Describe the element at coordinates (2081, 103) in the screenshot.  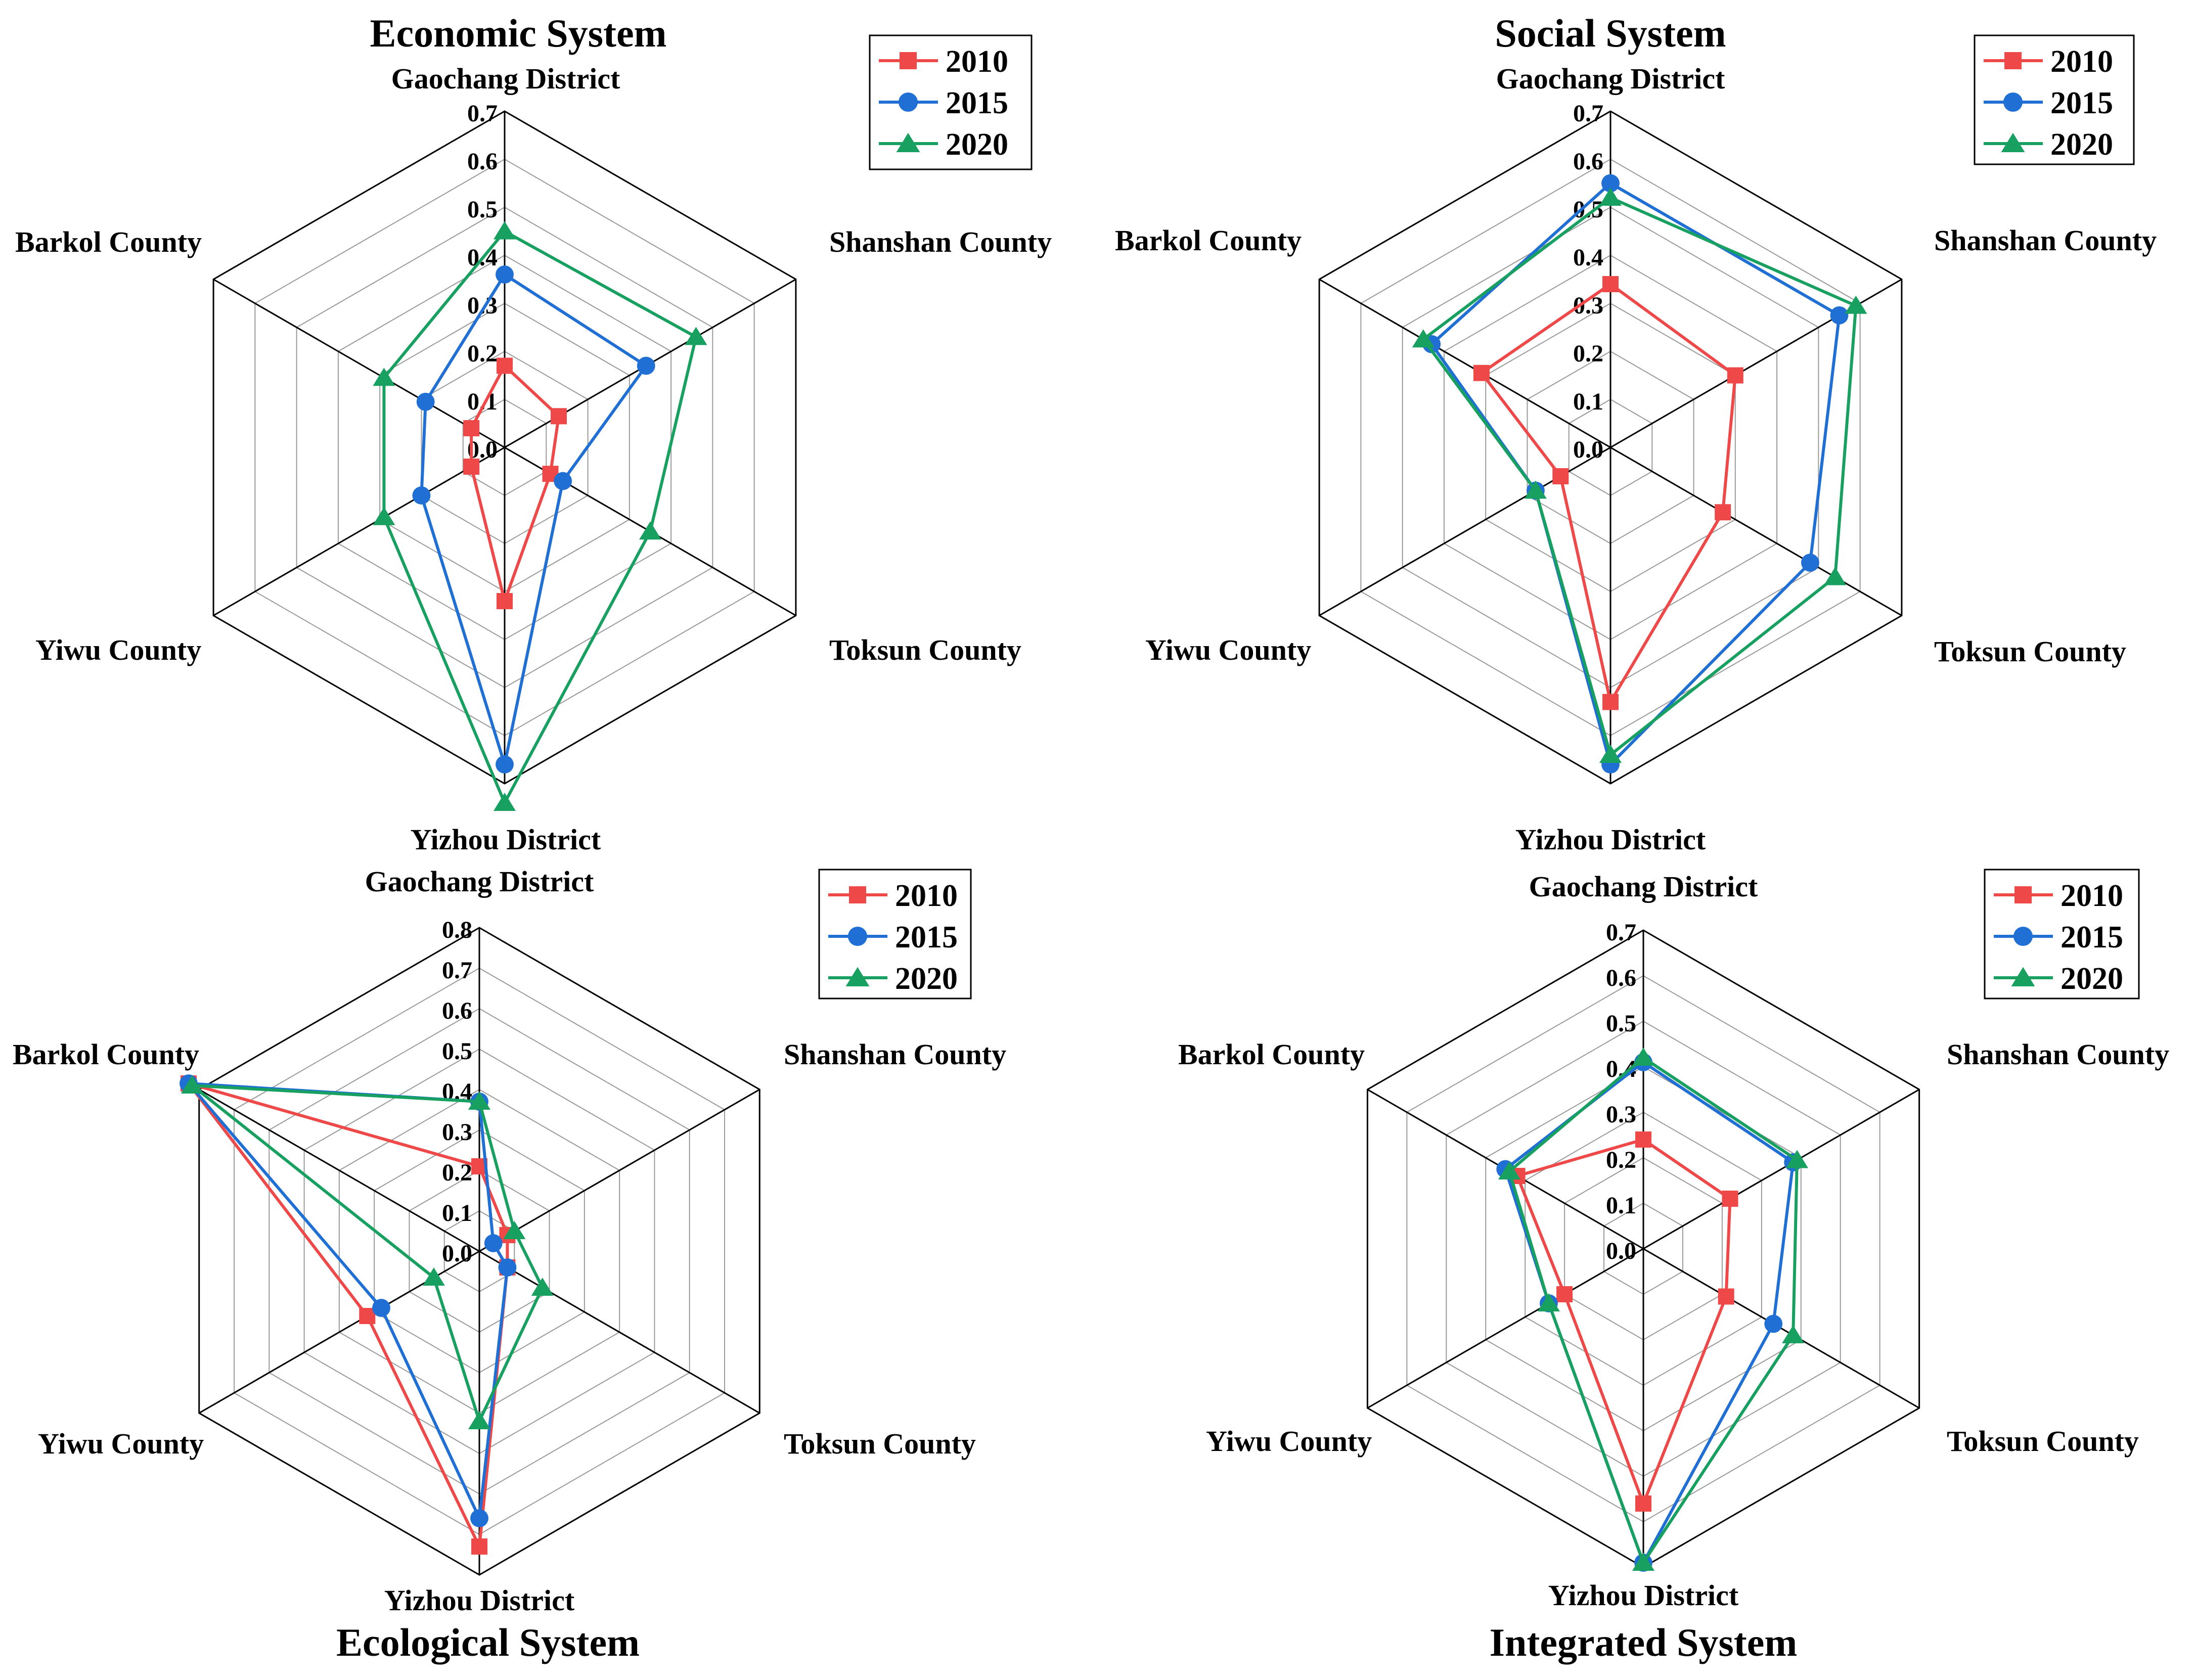
I see `legend-label: 2015` at that location.